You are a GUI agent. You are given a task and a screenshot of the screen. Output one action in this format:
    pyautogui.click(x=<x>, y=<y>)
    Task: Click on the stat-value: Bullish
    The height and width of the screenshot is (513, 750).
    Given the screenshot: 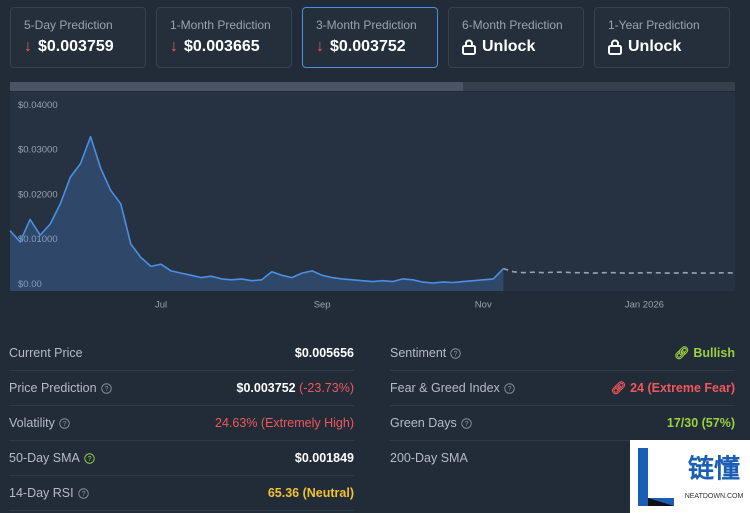 What is the action you would take?
    pyautogui.click(x=714, y=352)
    